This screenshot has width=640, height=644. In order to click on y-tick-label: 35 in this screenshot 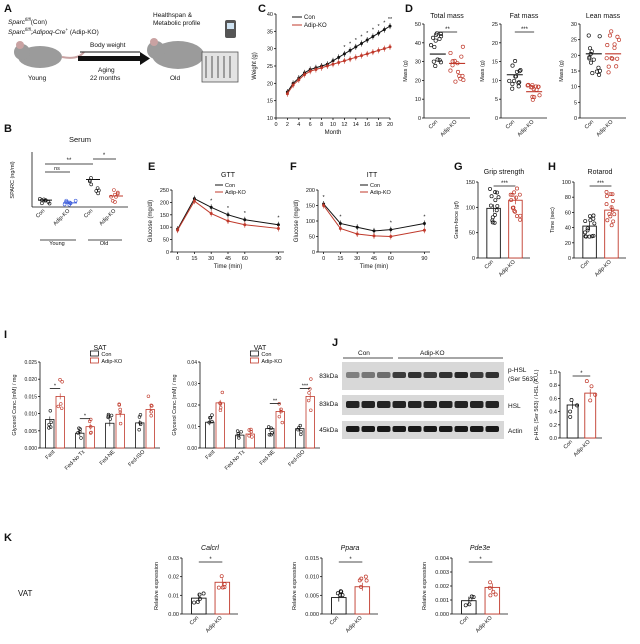, I will do `click(270, 32)`.